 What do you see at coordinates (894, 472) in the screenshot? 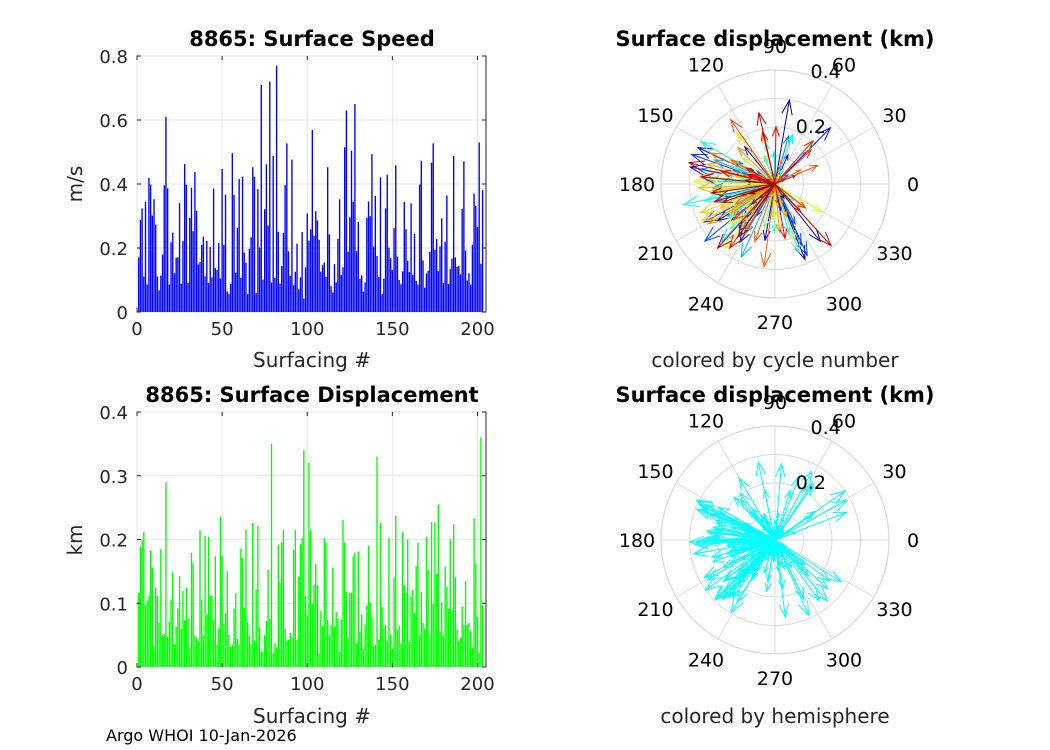
I see `polar-hemisphere-angle-label: 30` at bounding box center [894, 472].